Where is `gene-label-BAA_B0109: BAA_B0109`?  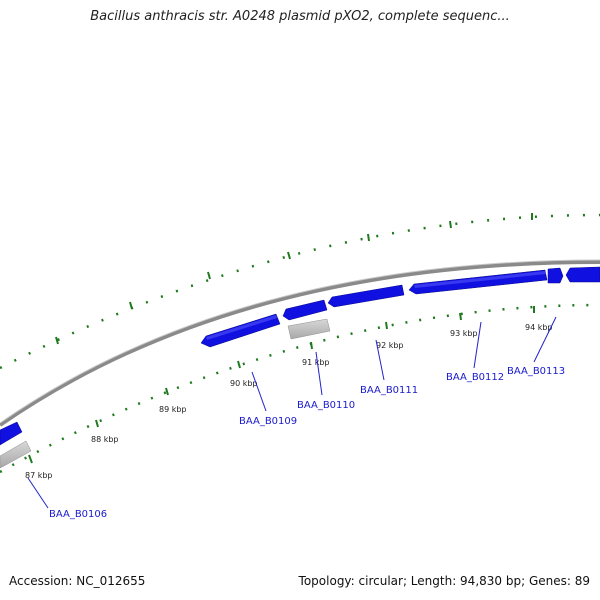 gene-label-BAA_B0109: BAA_B0109 is located at coordinates (268, 421).